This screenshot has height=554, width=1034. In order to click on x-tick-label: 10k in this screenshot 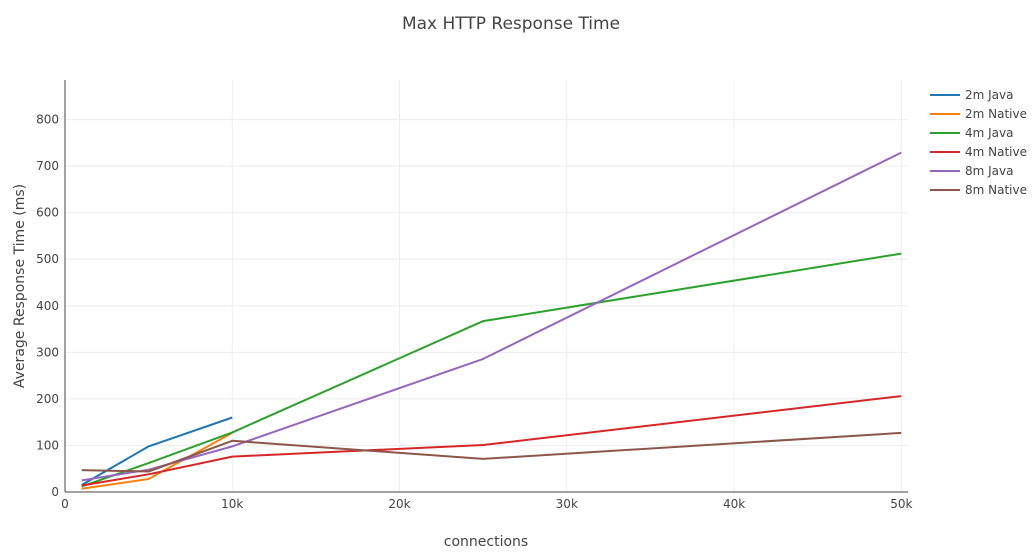, I will do `click(232, 504)`.